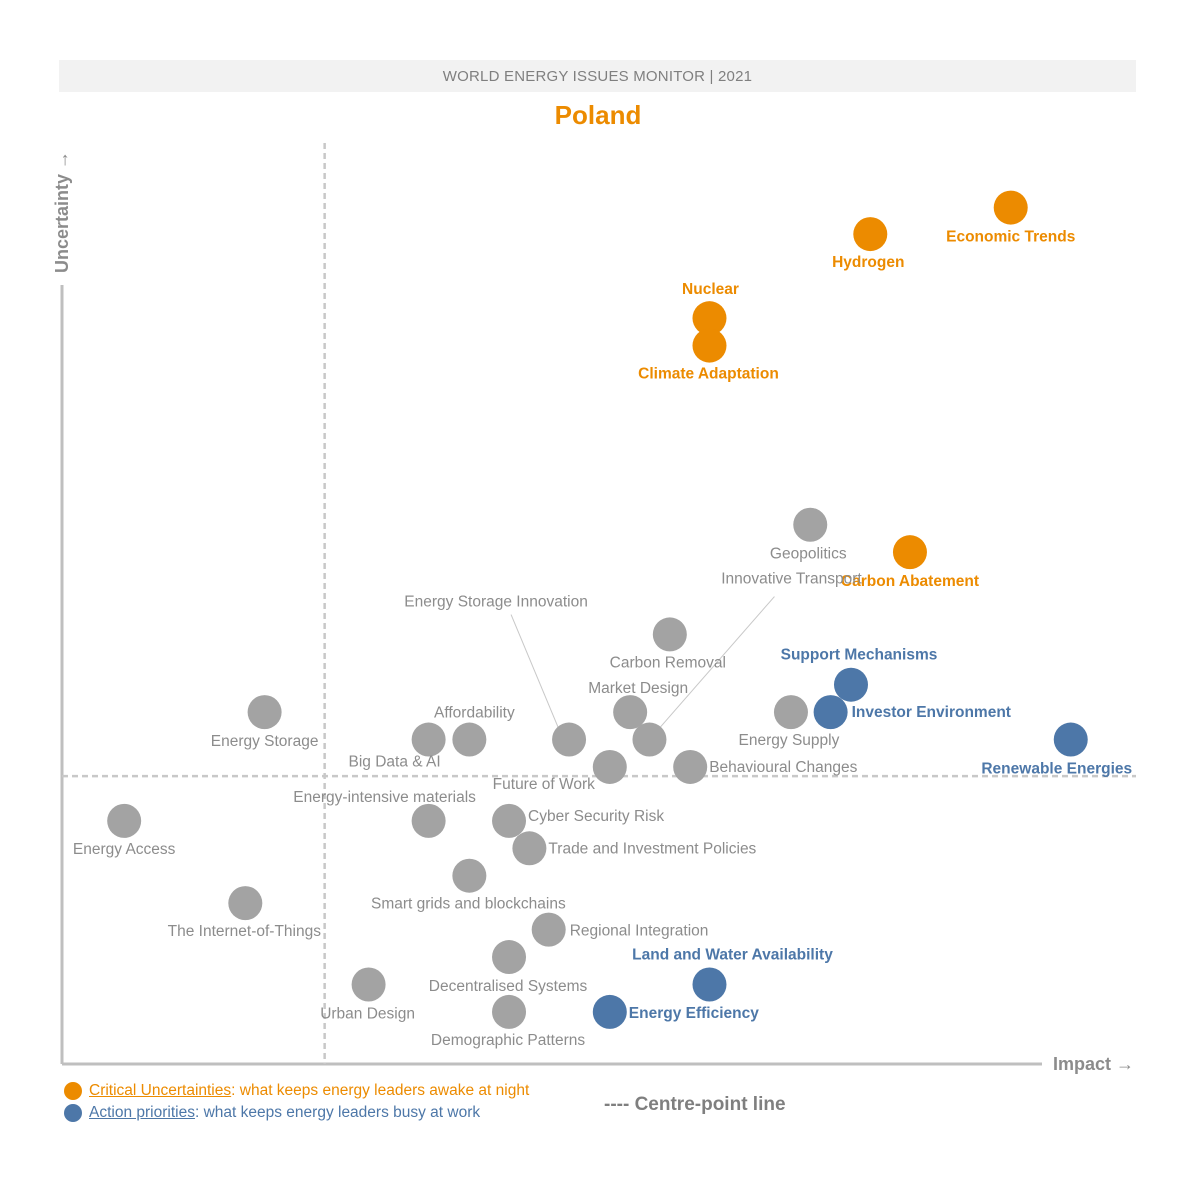 The width and height of the screenshot is (1196, 1196). I want to click on label-market-design: Market Design, so click(638, 688).